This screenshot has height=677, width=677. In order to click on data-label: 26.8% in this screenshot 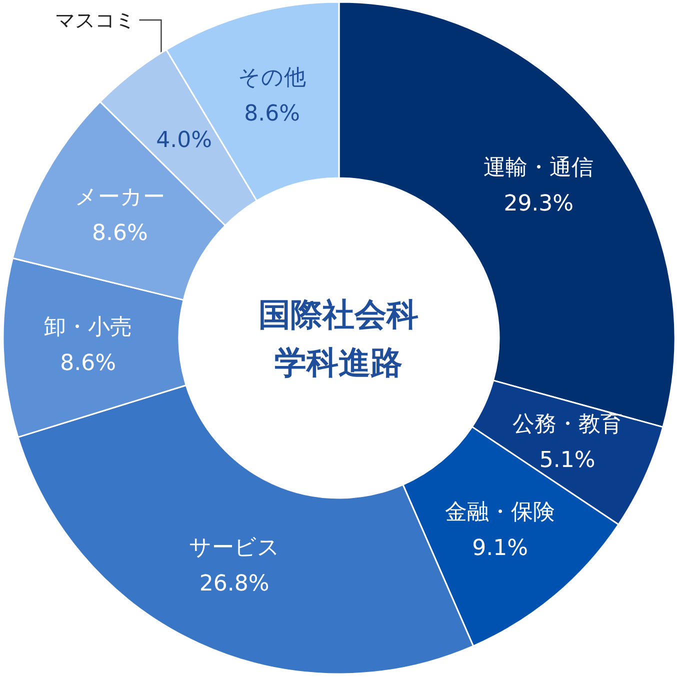, I will do `click(234, 584)`.